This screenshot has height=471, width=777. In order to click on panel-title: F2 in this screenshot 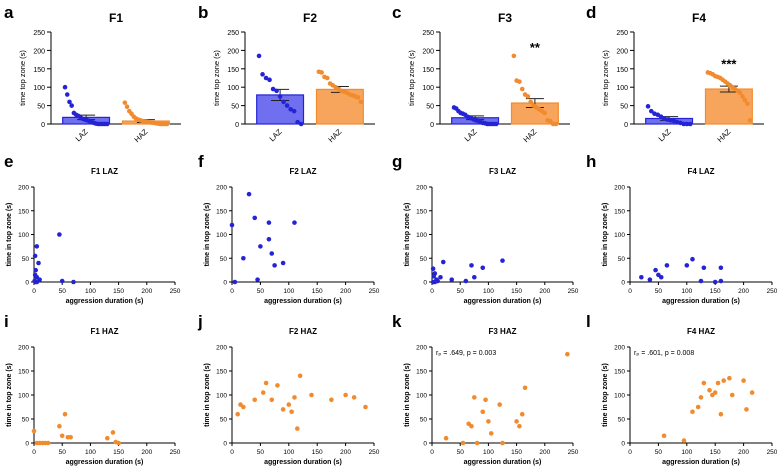, I will do `click(310, 18)`.